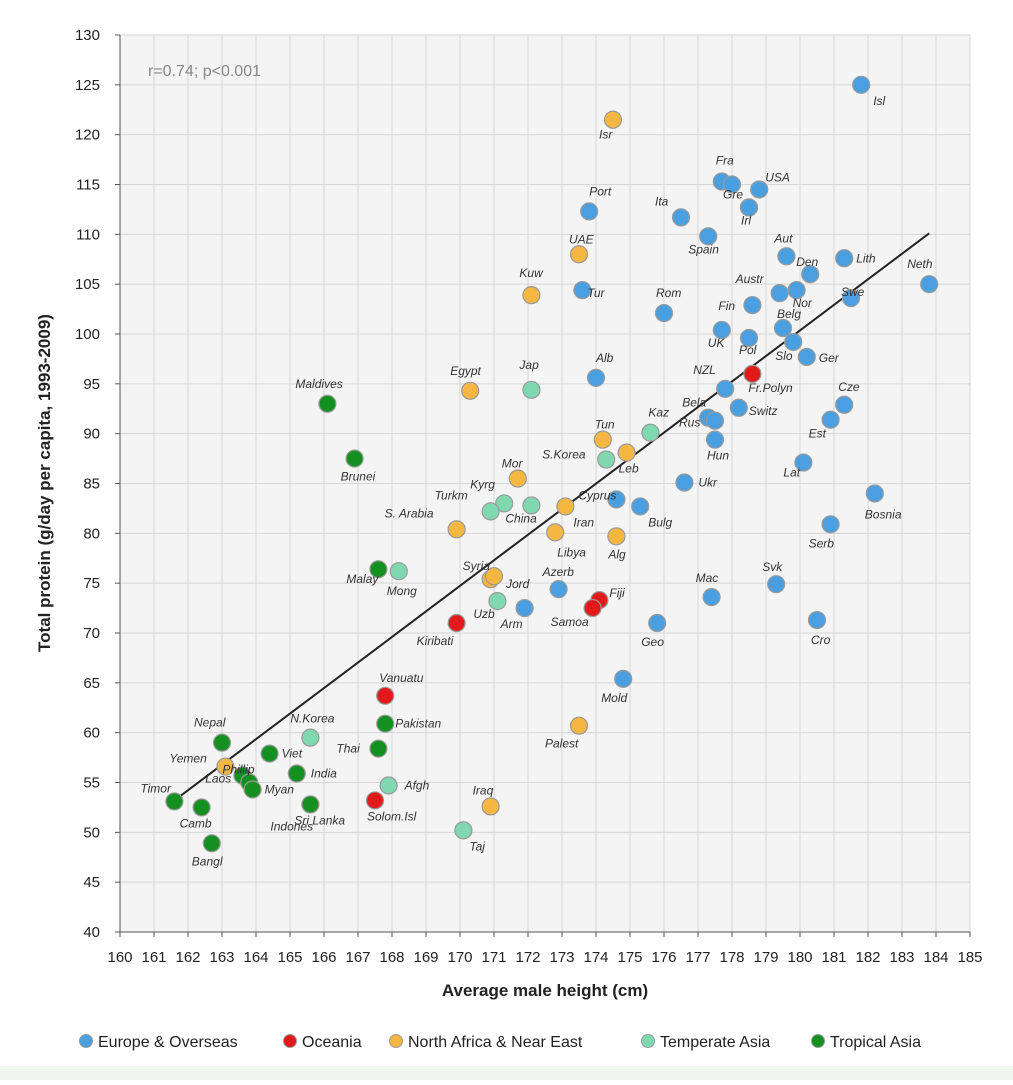 The image size is (1013, 1085). What do you see at coordinates (704, 370) in the screenshot?
I see `point-label: NZL` at bounding box center [704, 370].